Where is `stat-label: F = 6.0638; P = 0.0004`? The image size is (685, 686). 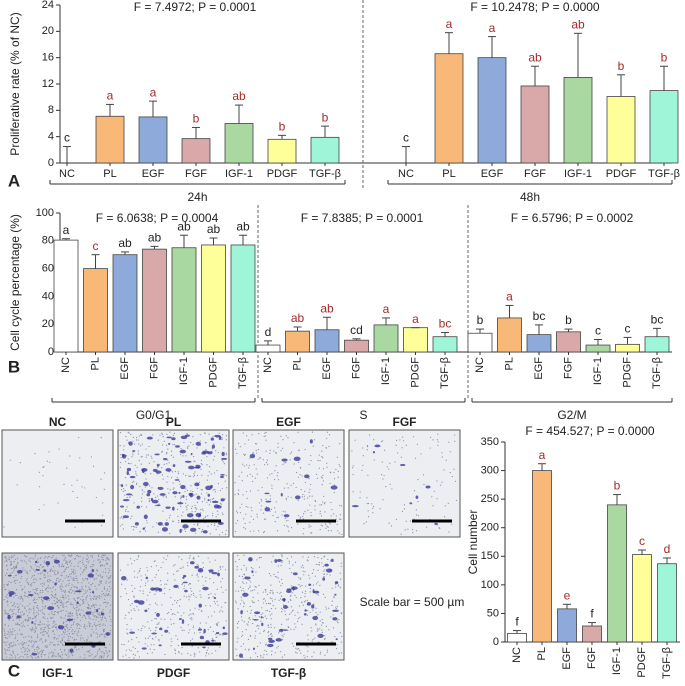 stat-label: F = 6.0638; P = 0.0004 is located at coordinates (157, 218).